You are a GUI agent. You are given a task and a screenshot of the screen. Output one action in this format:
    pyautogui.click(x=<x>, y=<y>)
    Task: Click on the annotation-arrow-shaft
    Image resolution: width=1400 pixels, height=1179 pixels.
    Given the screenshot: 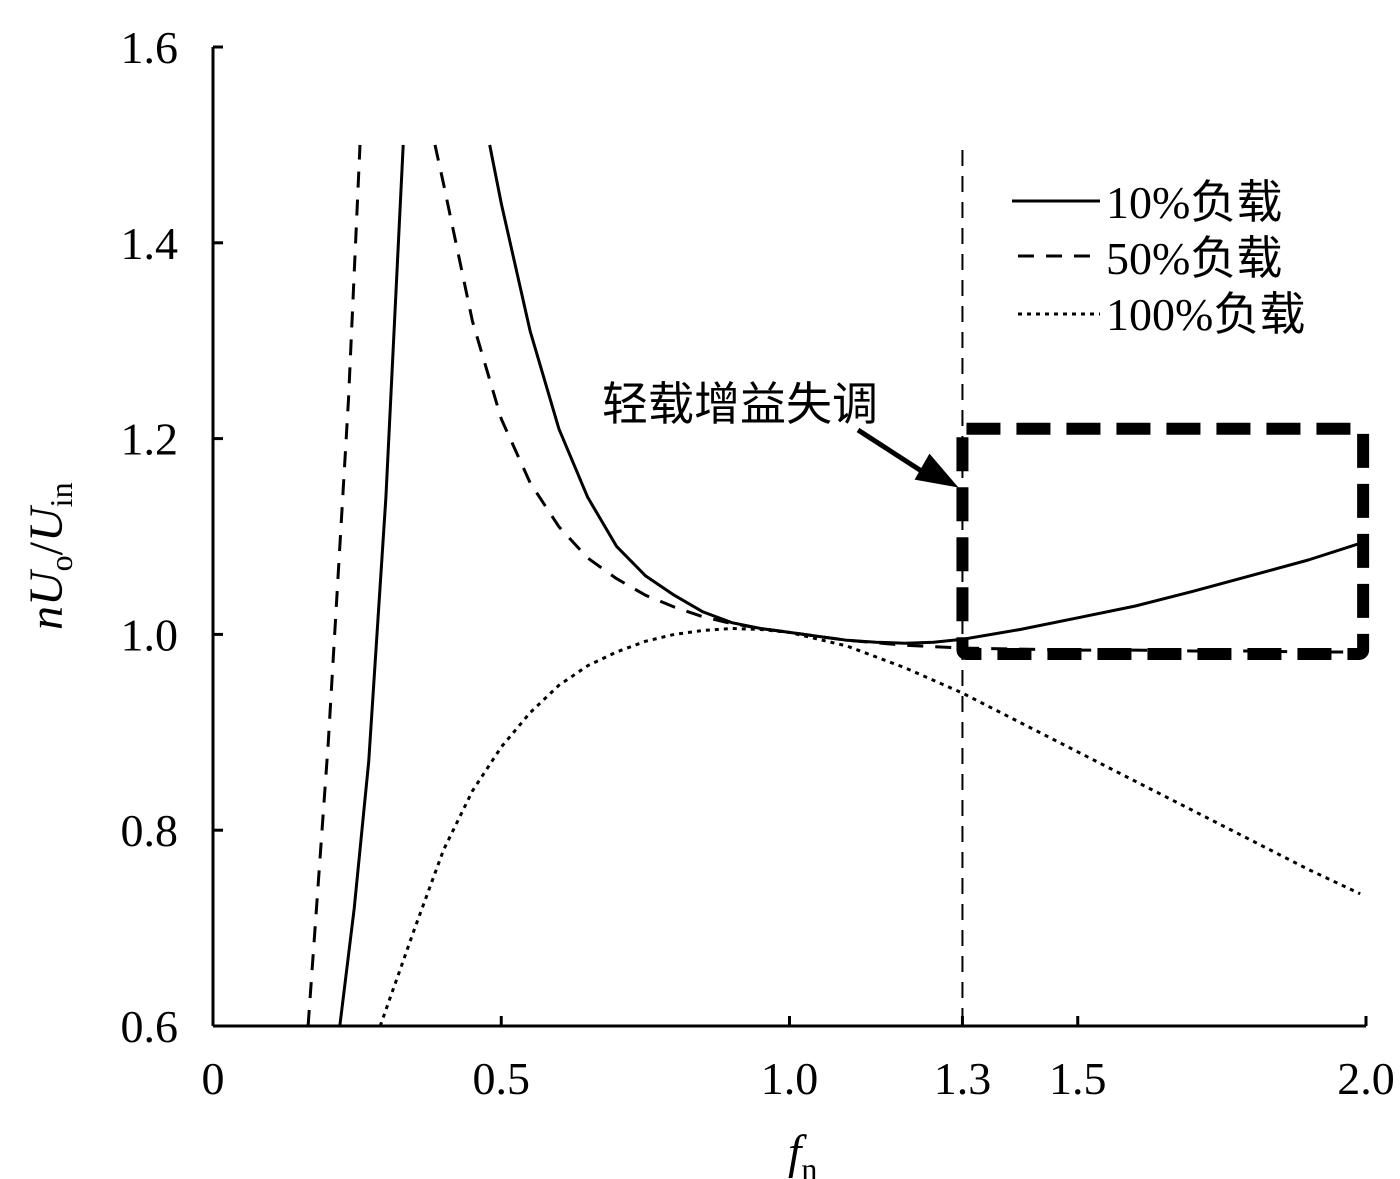 What is the action you would take?
    pyautogui.click(x=893, y=452)
    